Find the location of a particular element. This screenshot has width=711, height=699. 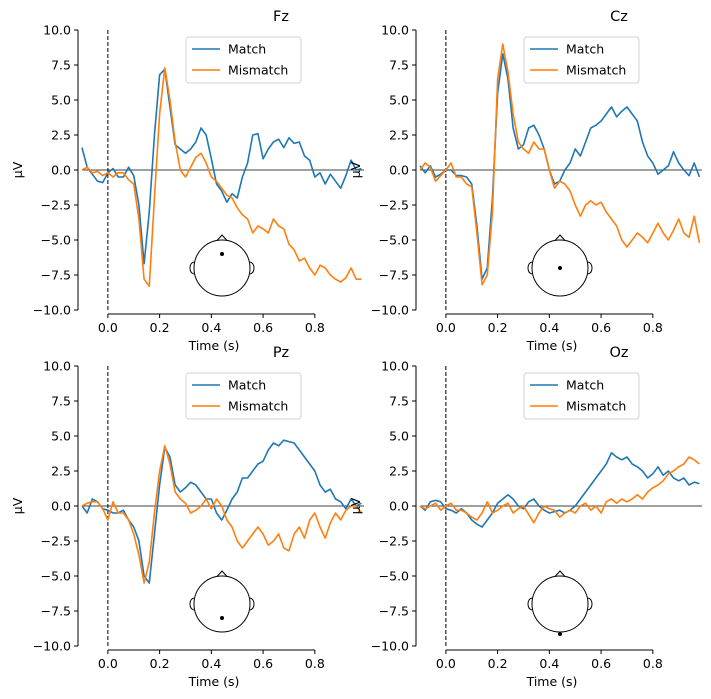

panel-title: Pz is located at coordinates (281, 353).